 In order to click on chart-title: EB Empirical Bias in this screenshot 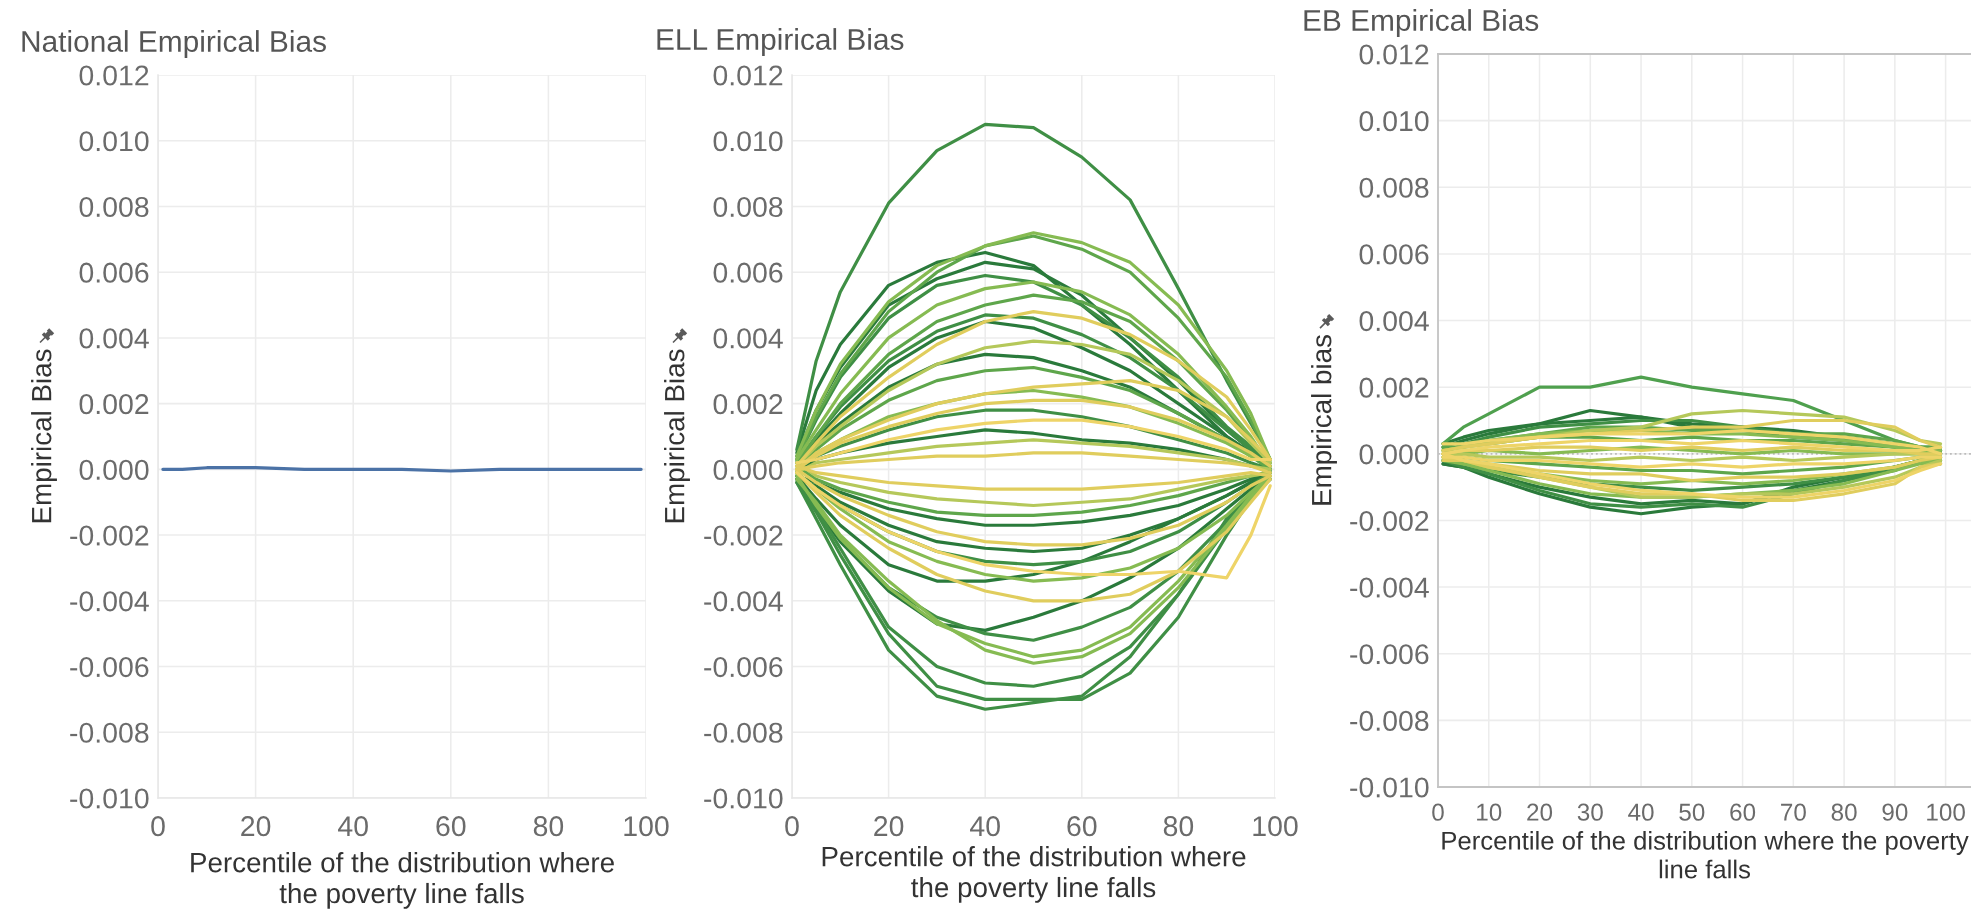, I will do `click(1421, 23)`.